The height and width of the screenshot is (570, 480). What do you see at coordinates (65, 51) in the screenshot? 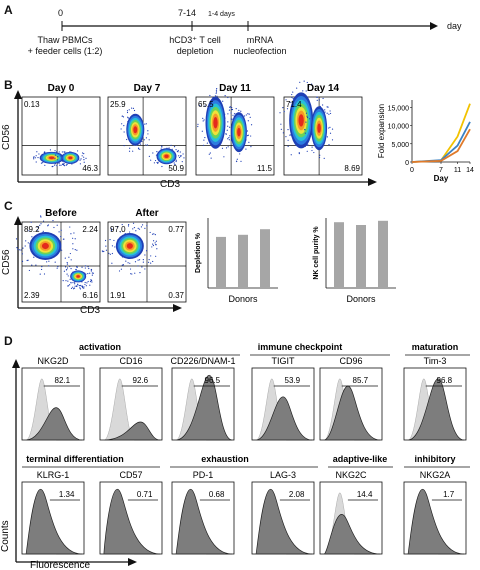
I see `timeline-step1b: + feeder cells (1:2)` at bounding box center [65, 51].